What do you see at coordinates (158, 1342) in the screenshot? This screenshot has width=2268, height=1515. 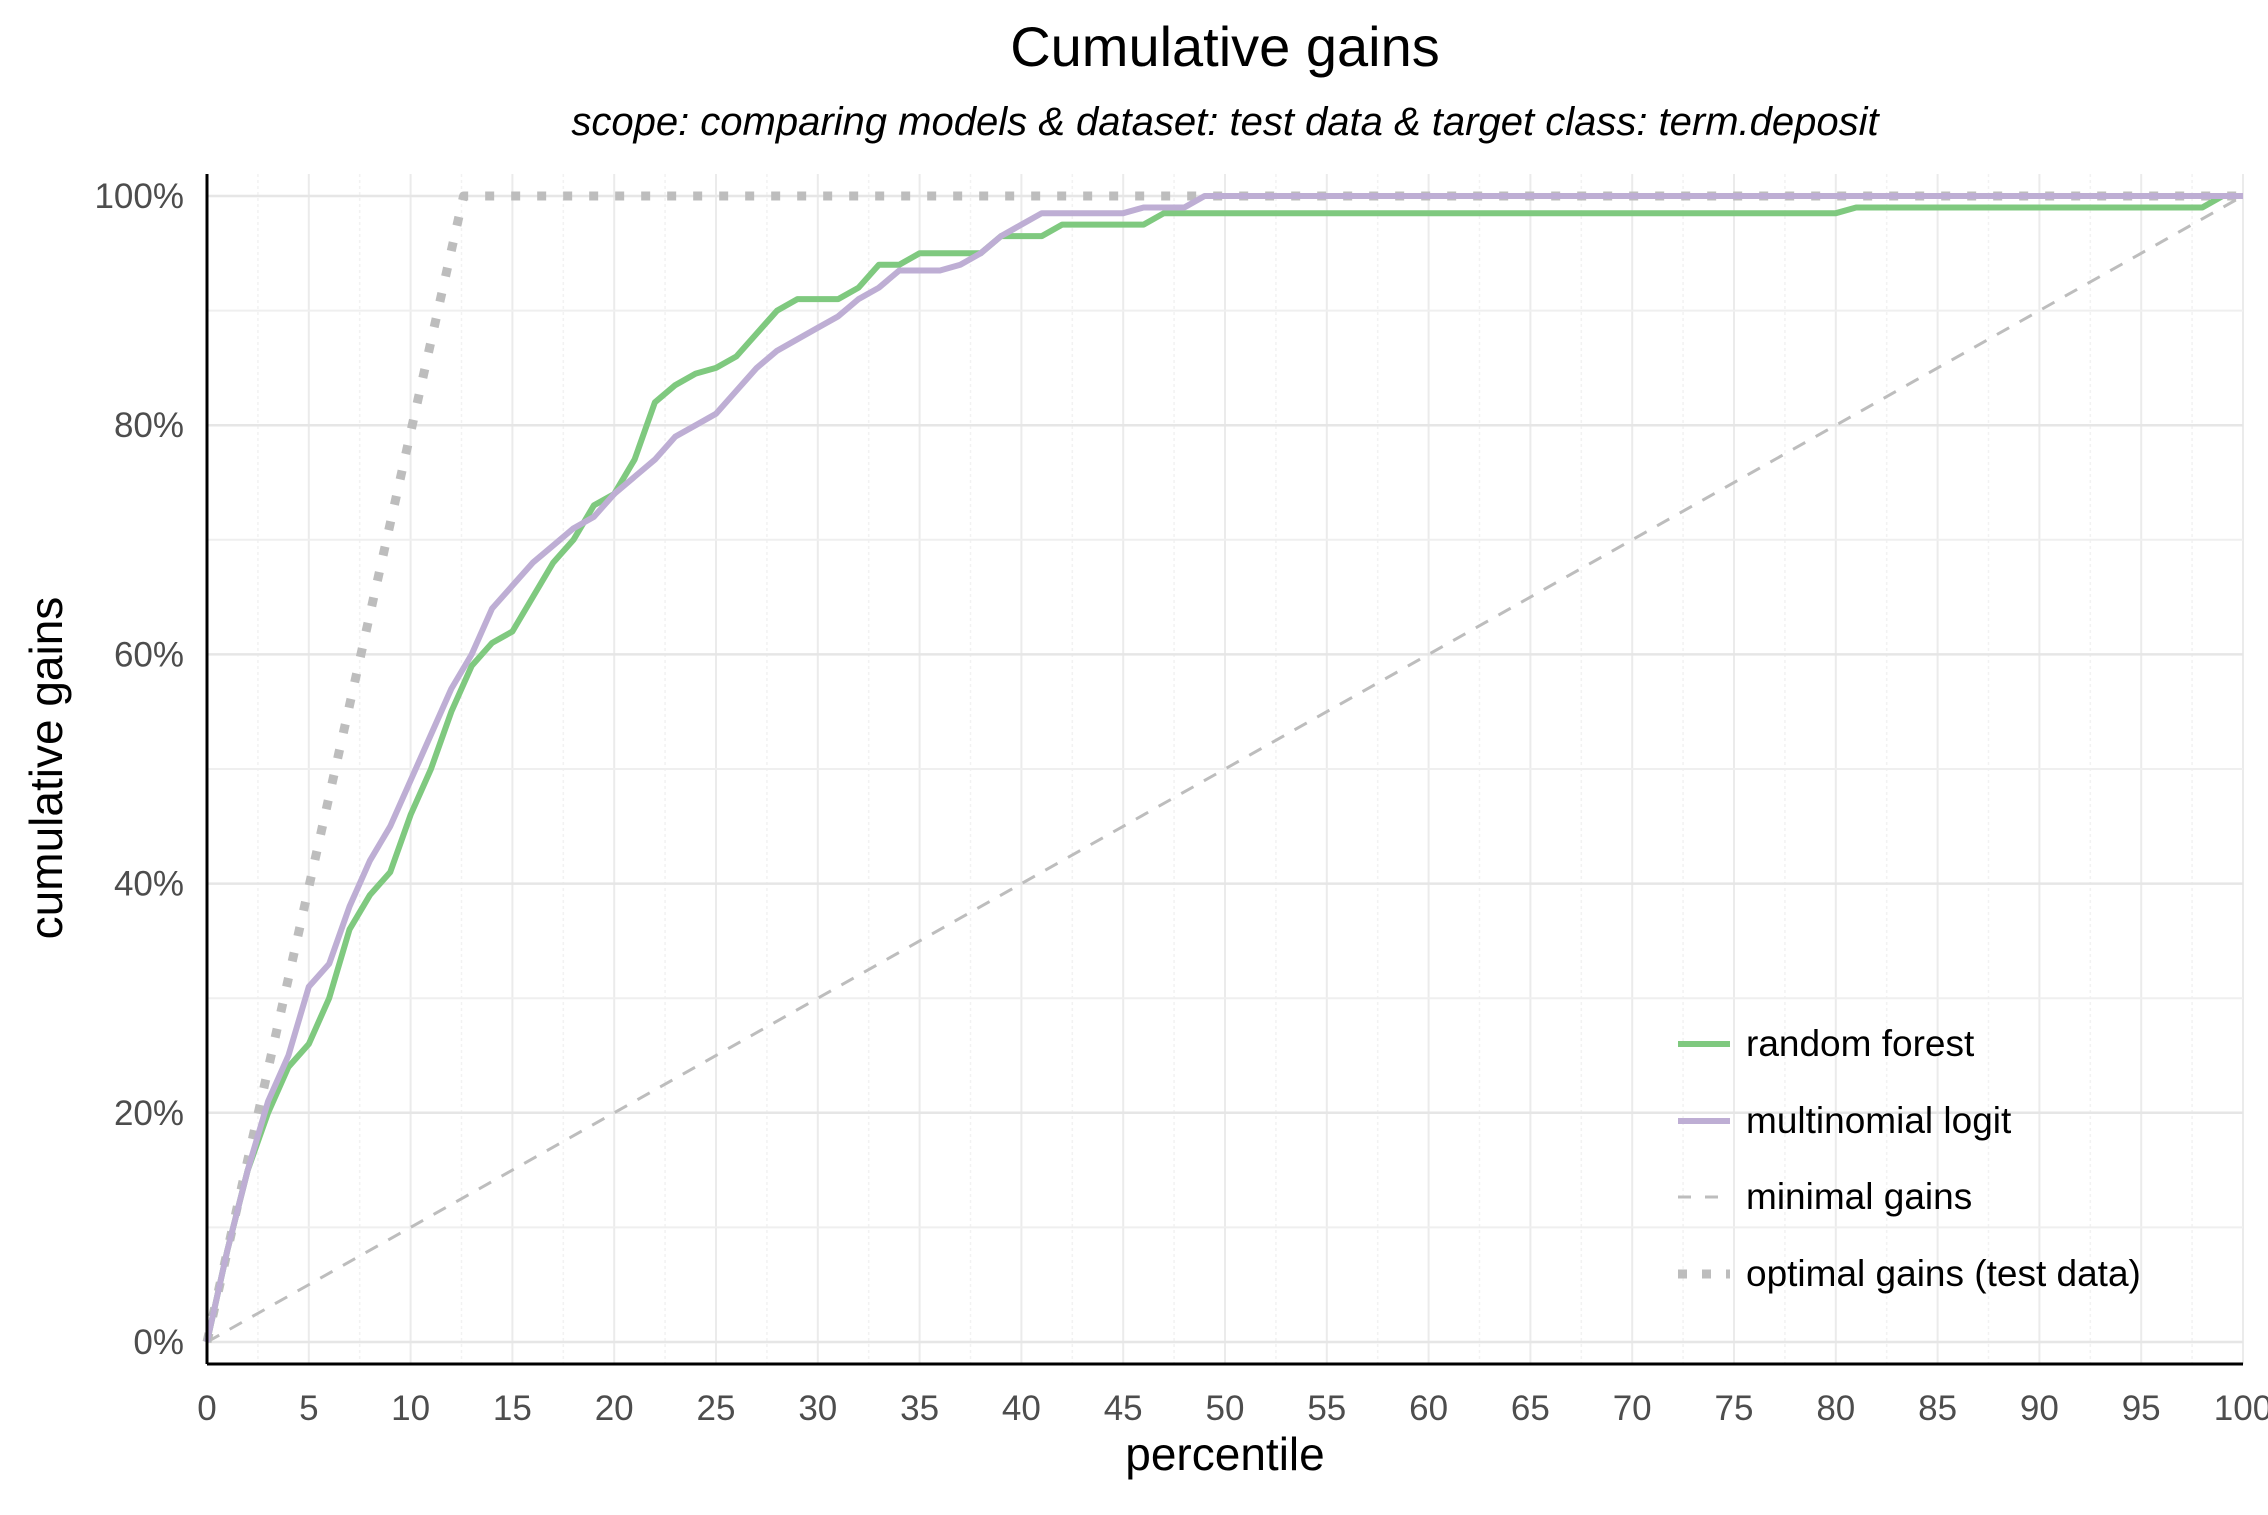 I see `y-tick-label: 0%` at bounding box center [158, 1342].